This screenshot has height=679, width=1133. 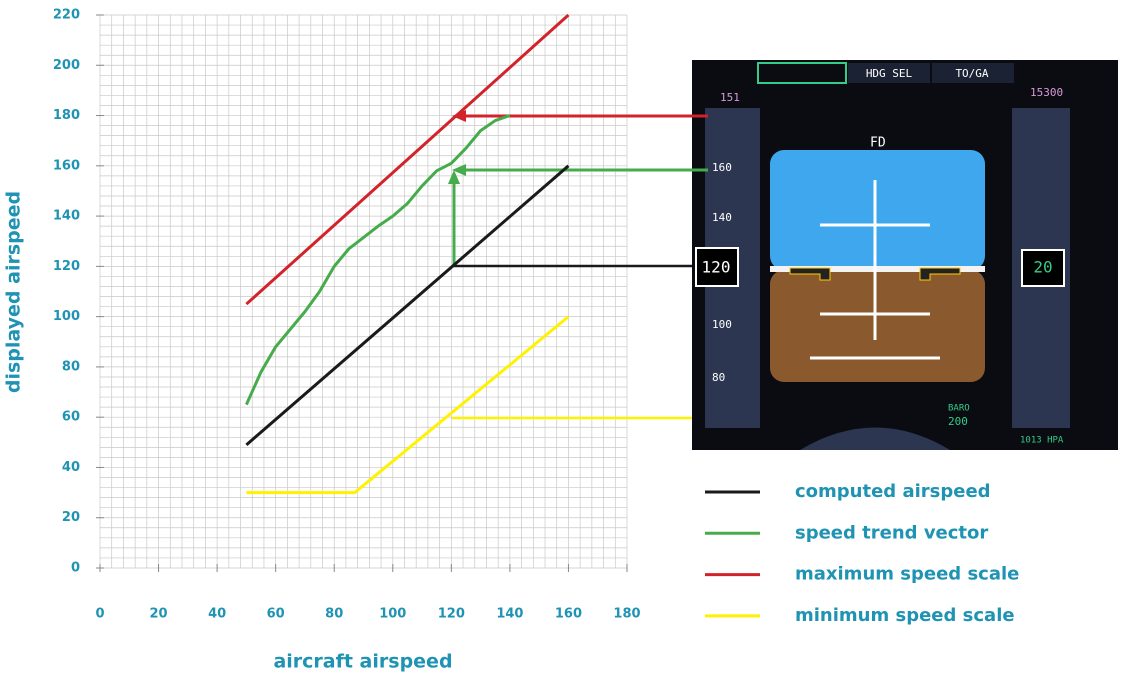 What do you see at coordinates (959, 409) in the screenshot?
I see `pfd-text: BARO` at bounding box center [959, 409].